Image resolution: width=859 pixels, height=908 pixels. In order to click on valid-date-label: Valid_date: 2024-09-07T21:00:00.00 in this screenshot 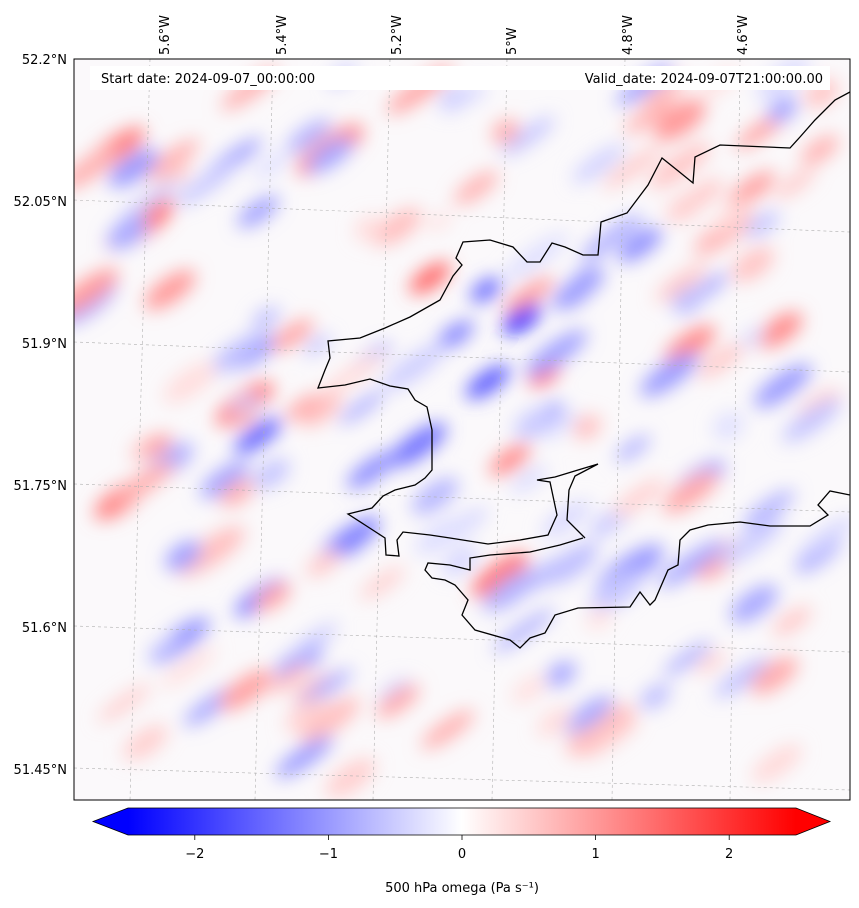, I will do `click(704, 79)`.